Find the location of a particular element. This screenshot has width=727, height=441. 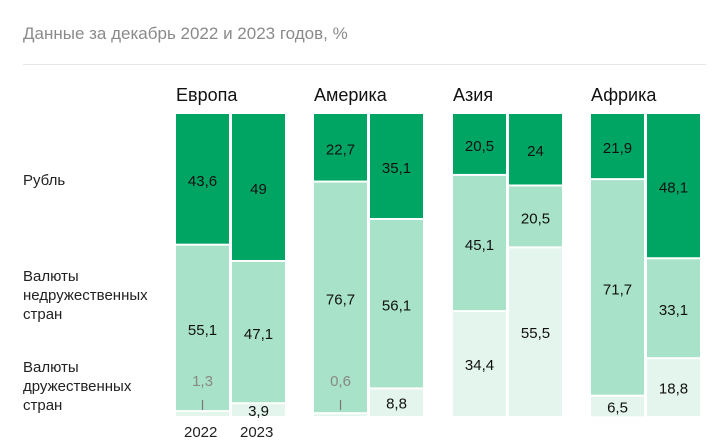

data-label: 3,9 is located at coordinates (258, 411).